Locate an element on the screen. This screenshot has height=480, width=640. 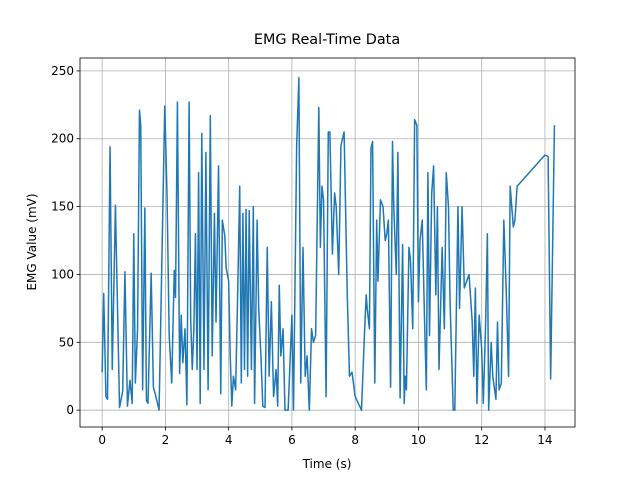
y-tick-label: 50 is located at coordinates (66, 342).